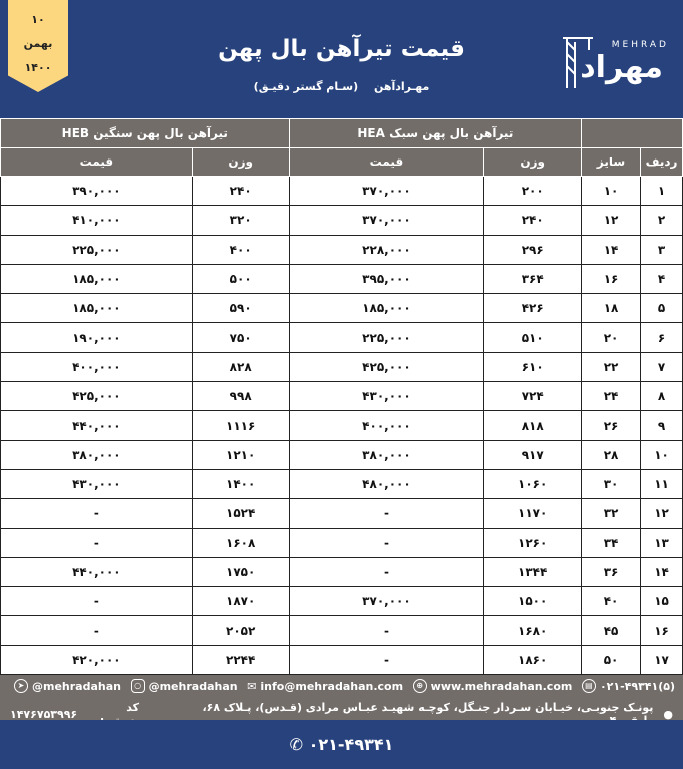 The height and width of the screenshot is (769, 683). What do you see at coordinates (533, 572) in the screenshot?
I see `hea-weight: ۱۳۴۴` at bounding box center [533, 572].